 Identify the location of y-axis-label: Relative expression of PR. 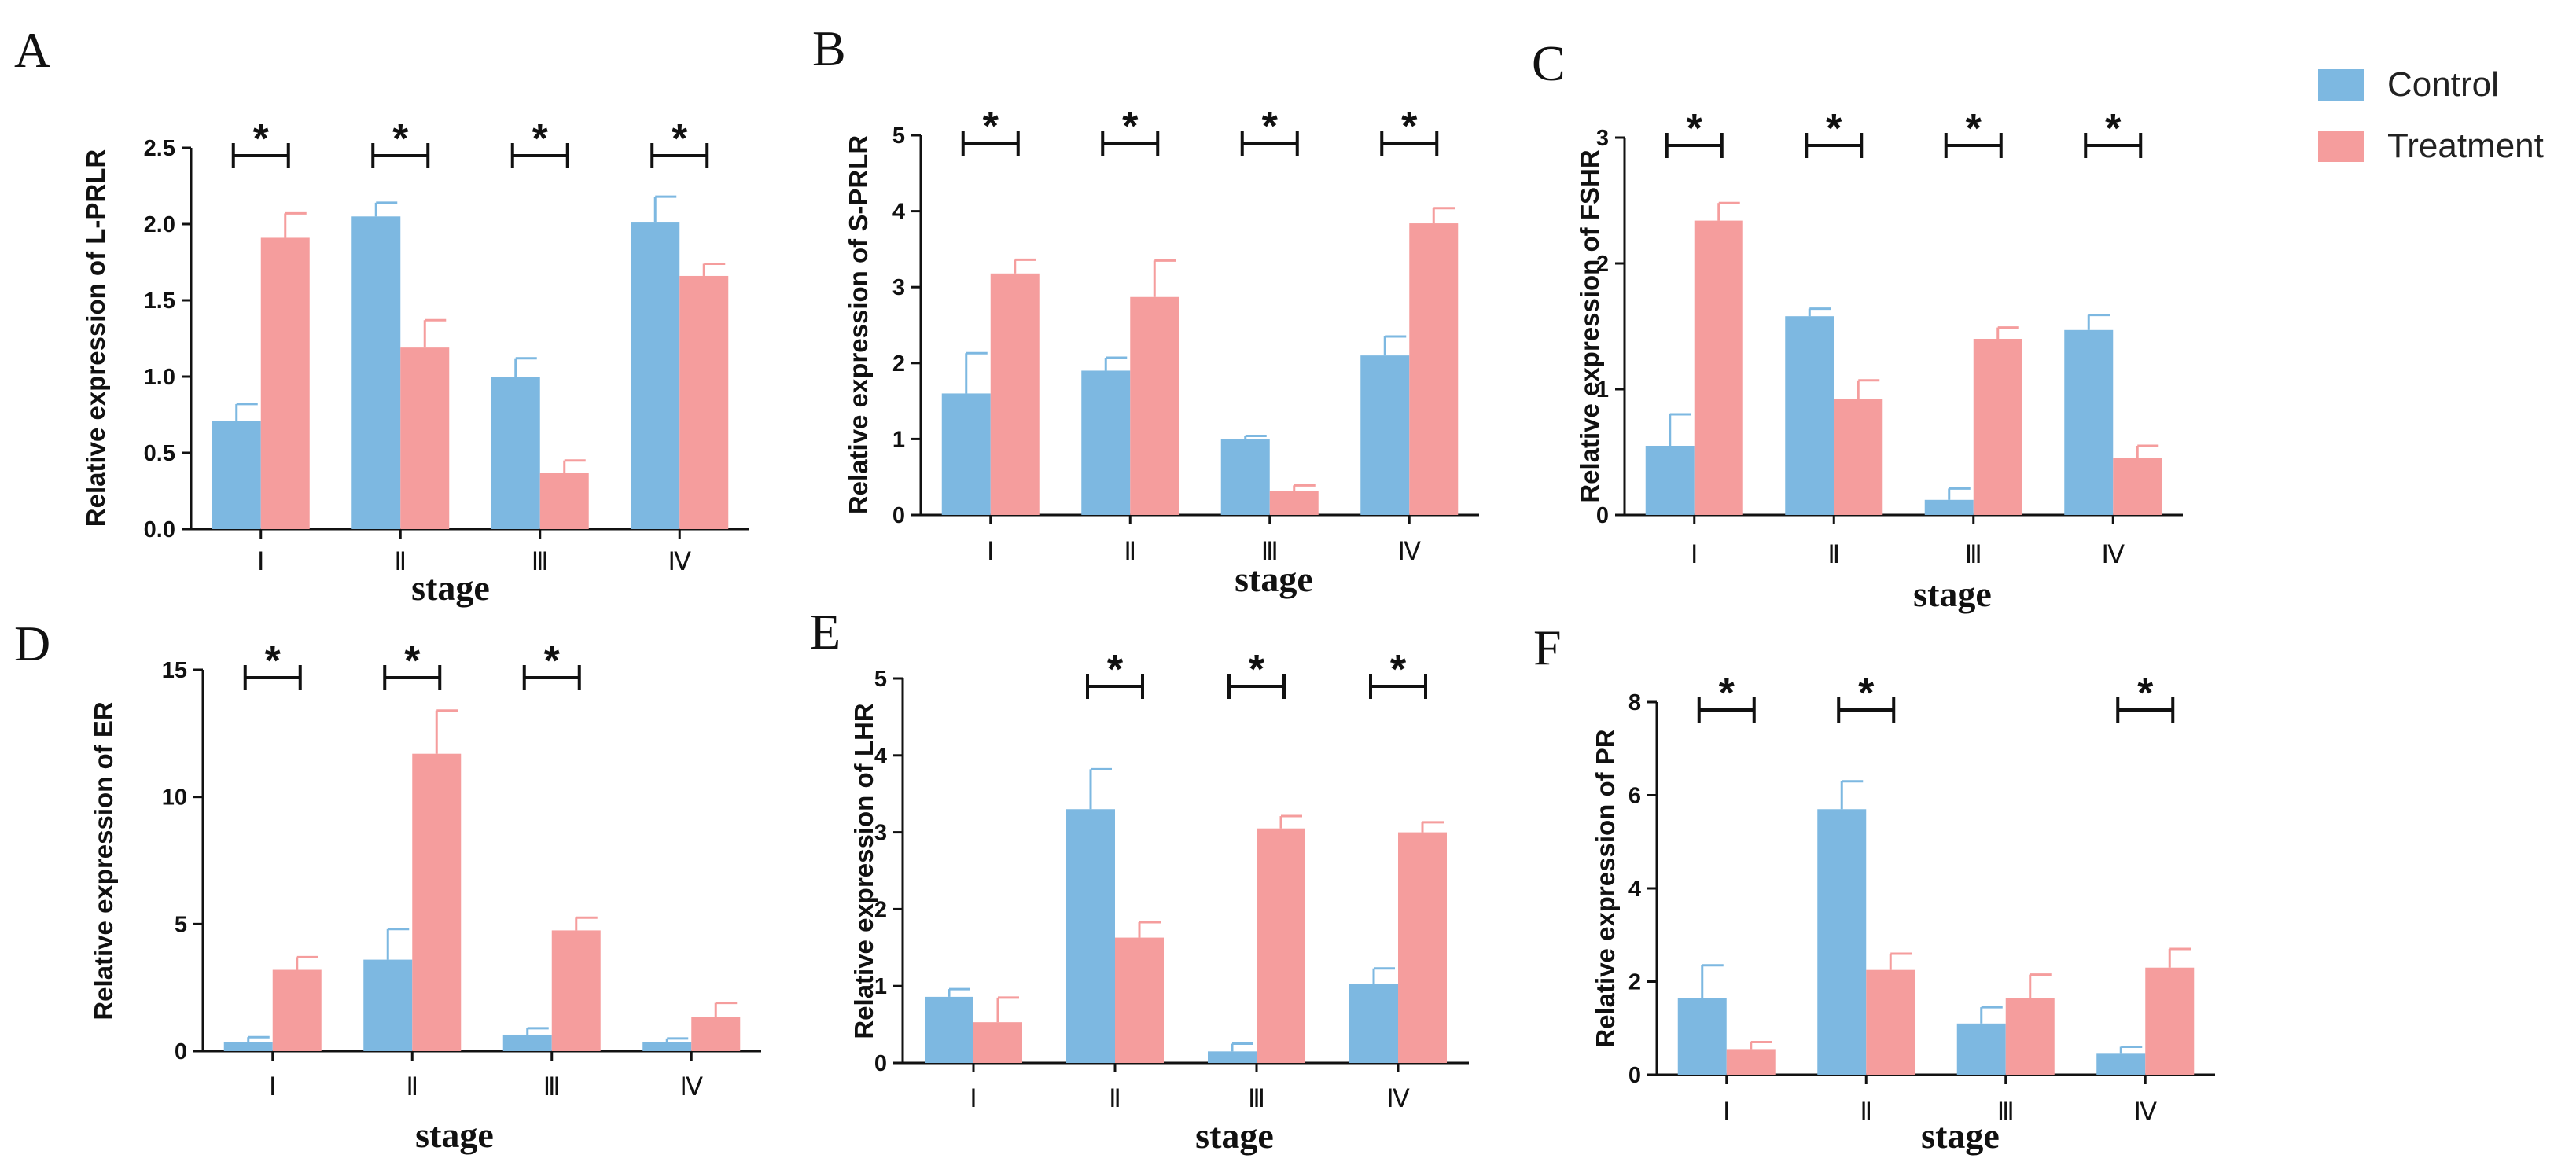
(1606, 888).